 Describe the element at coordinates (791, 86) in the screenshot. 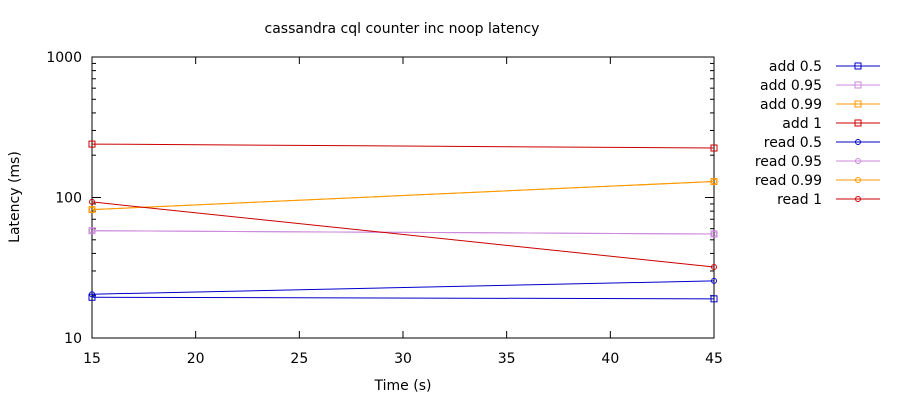

I see `legend-label: add 0.95` at that location.